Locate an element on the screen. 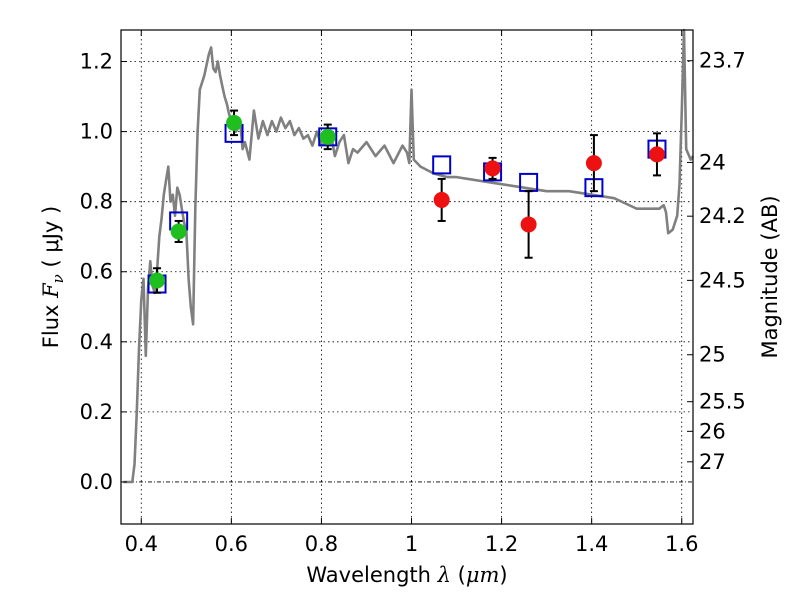 The image size is (800, 600). x-axis-label: Wavelength λ (μm) is located at coordinates (406, 575).